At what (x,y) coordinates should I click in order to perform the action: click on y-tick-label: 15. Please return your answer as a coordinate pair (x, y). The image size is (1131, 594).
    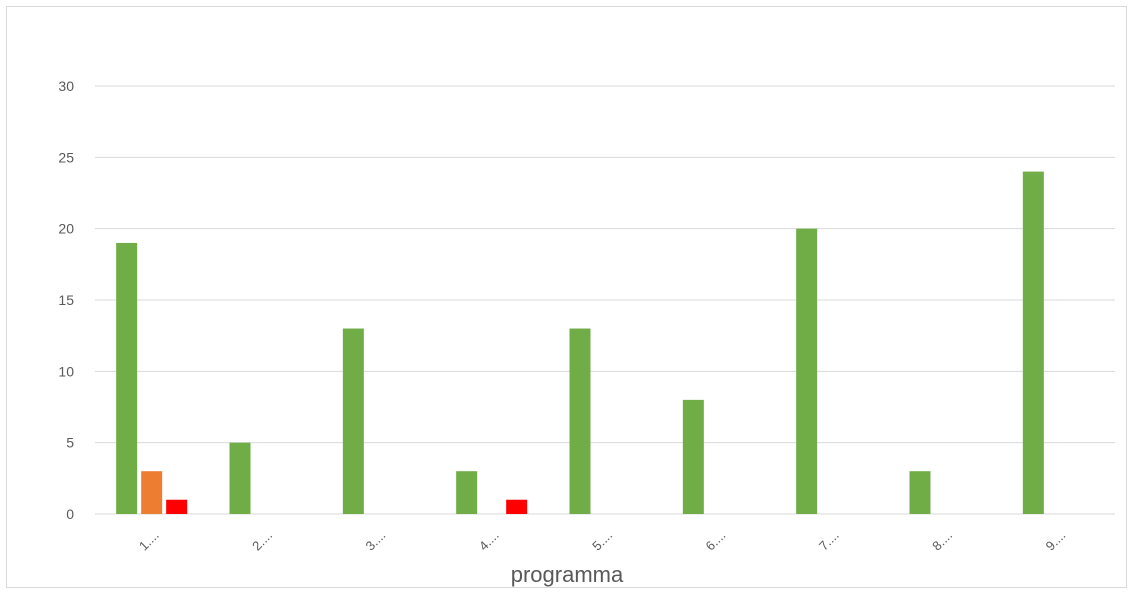
    Looking at the image, I should click on (66, 300).